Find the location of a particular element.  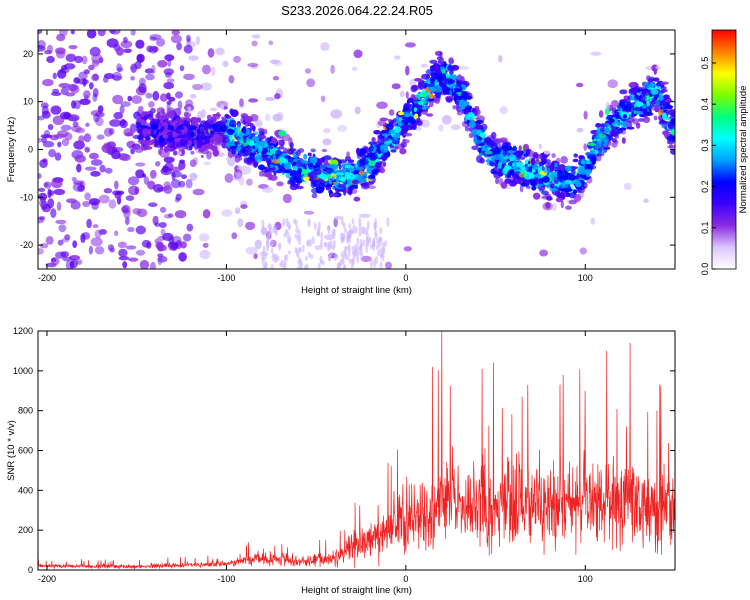

colorbar-tick-label: 0.0 is located at coordinates (705, 269).